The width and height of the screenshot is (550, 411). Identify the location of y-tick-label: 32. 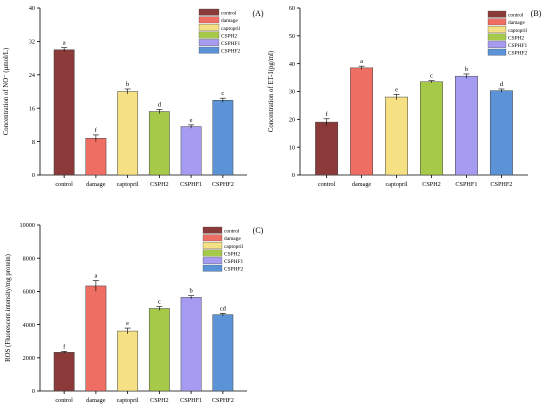
(32, 42).